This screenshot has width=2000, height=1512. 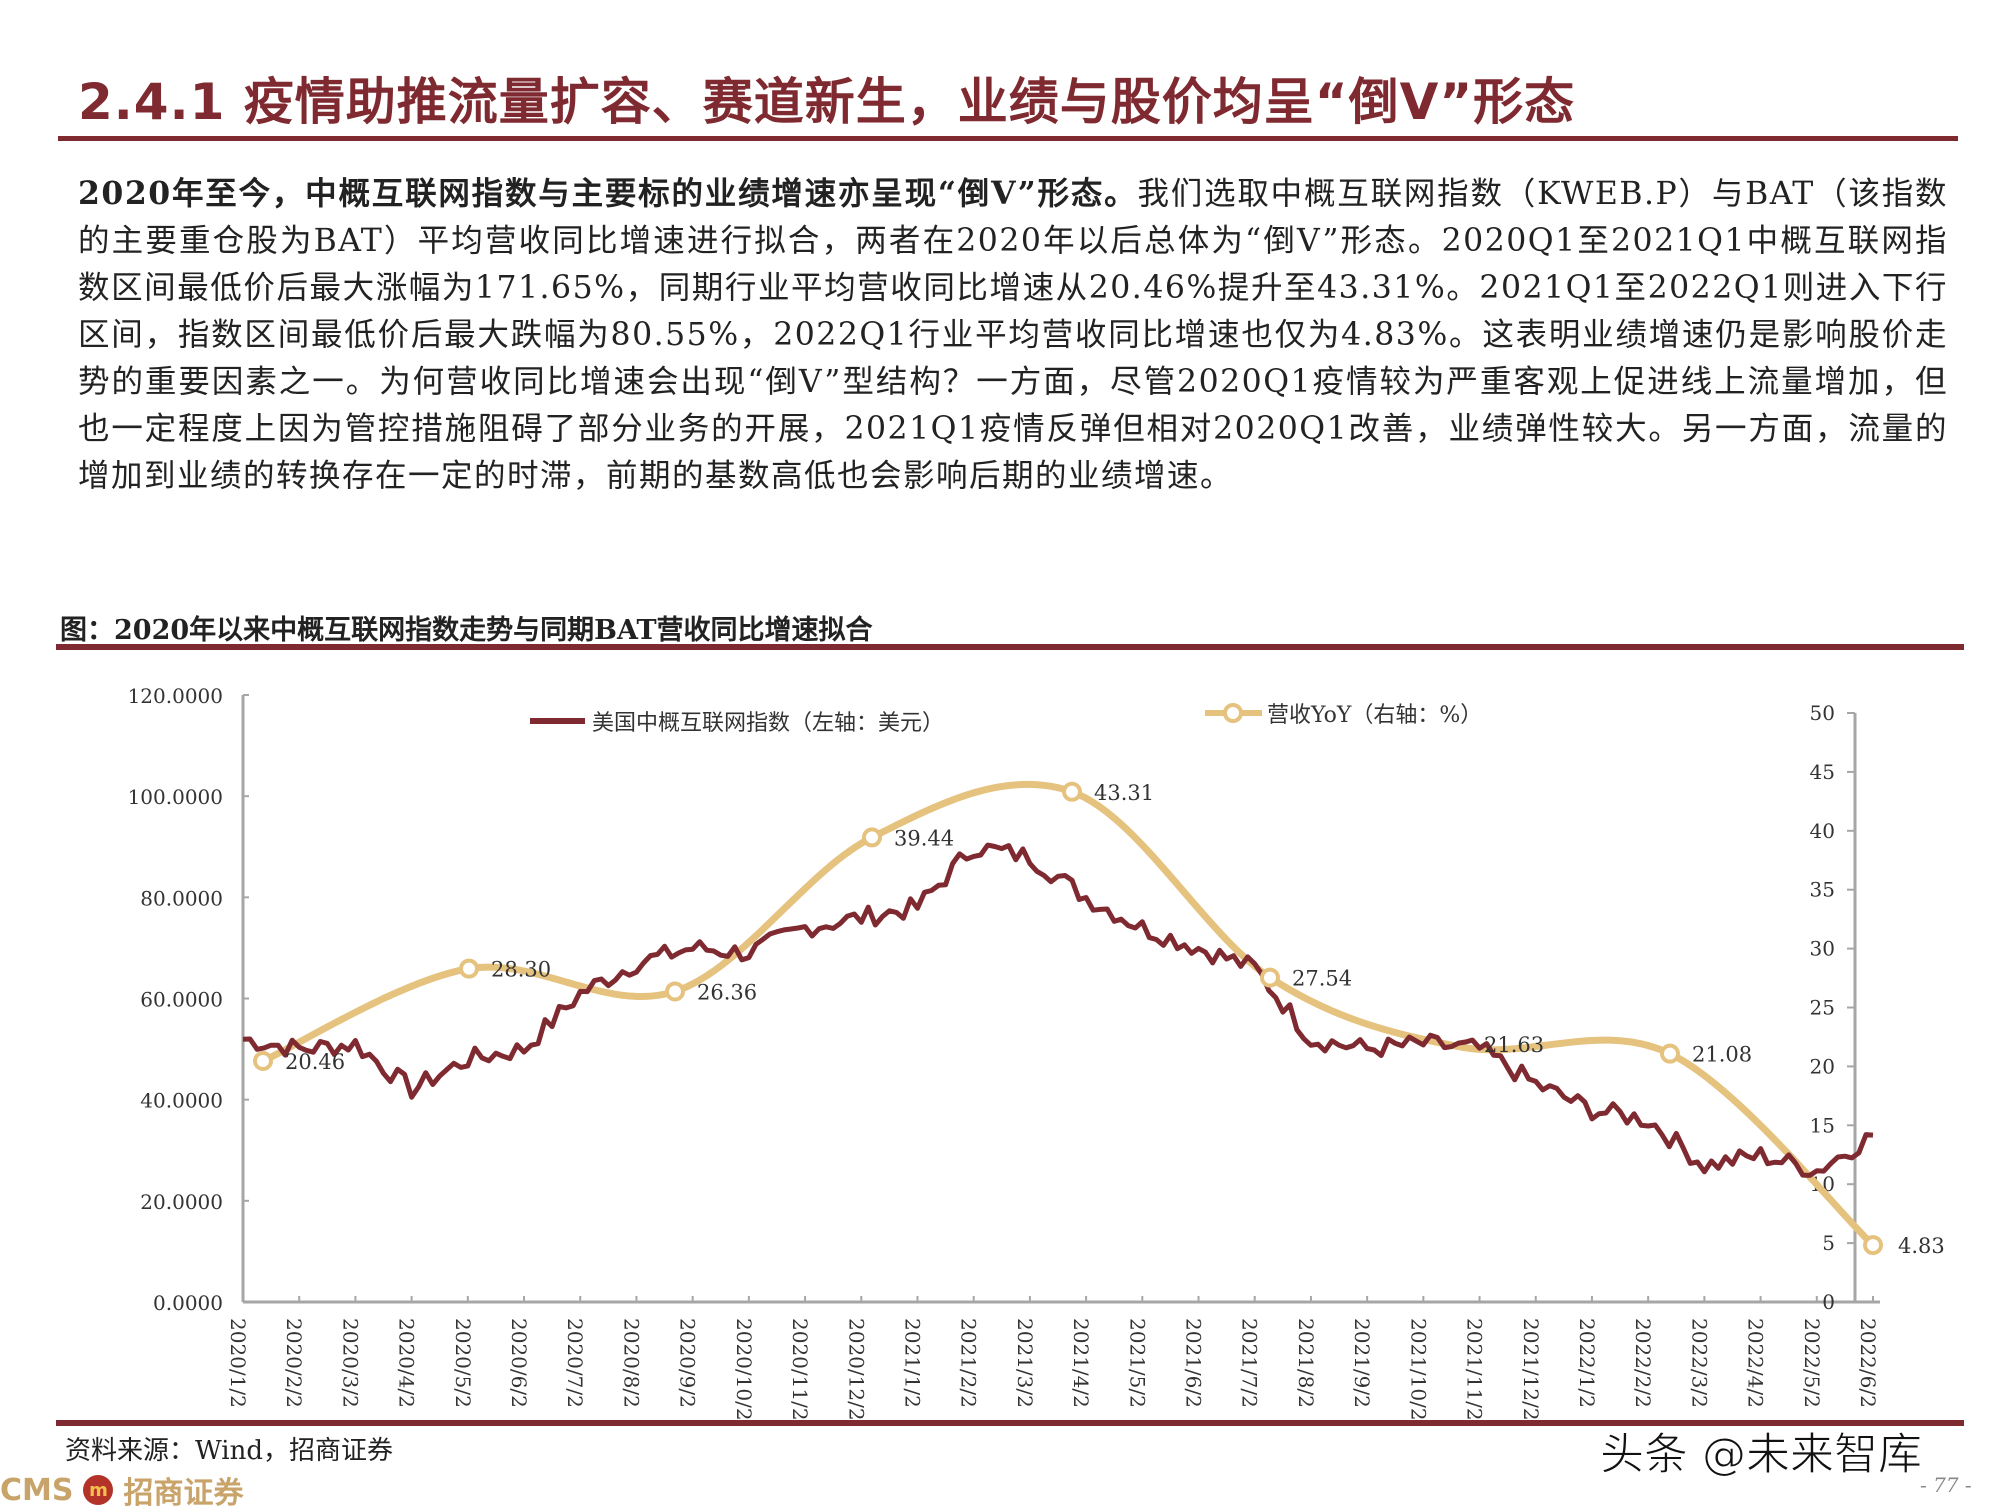 I want to click on svg-text: 20.46, so click(x=315, y=1062).